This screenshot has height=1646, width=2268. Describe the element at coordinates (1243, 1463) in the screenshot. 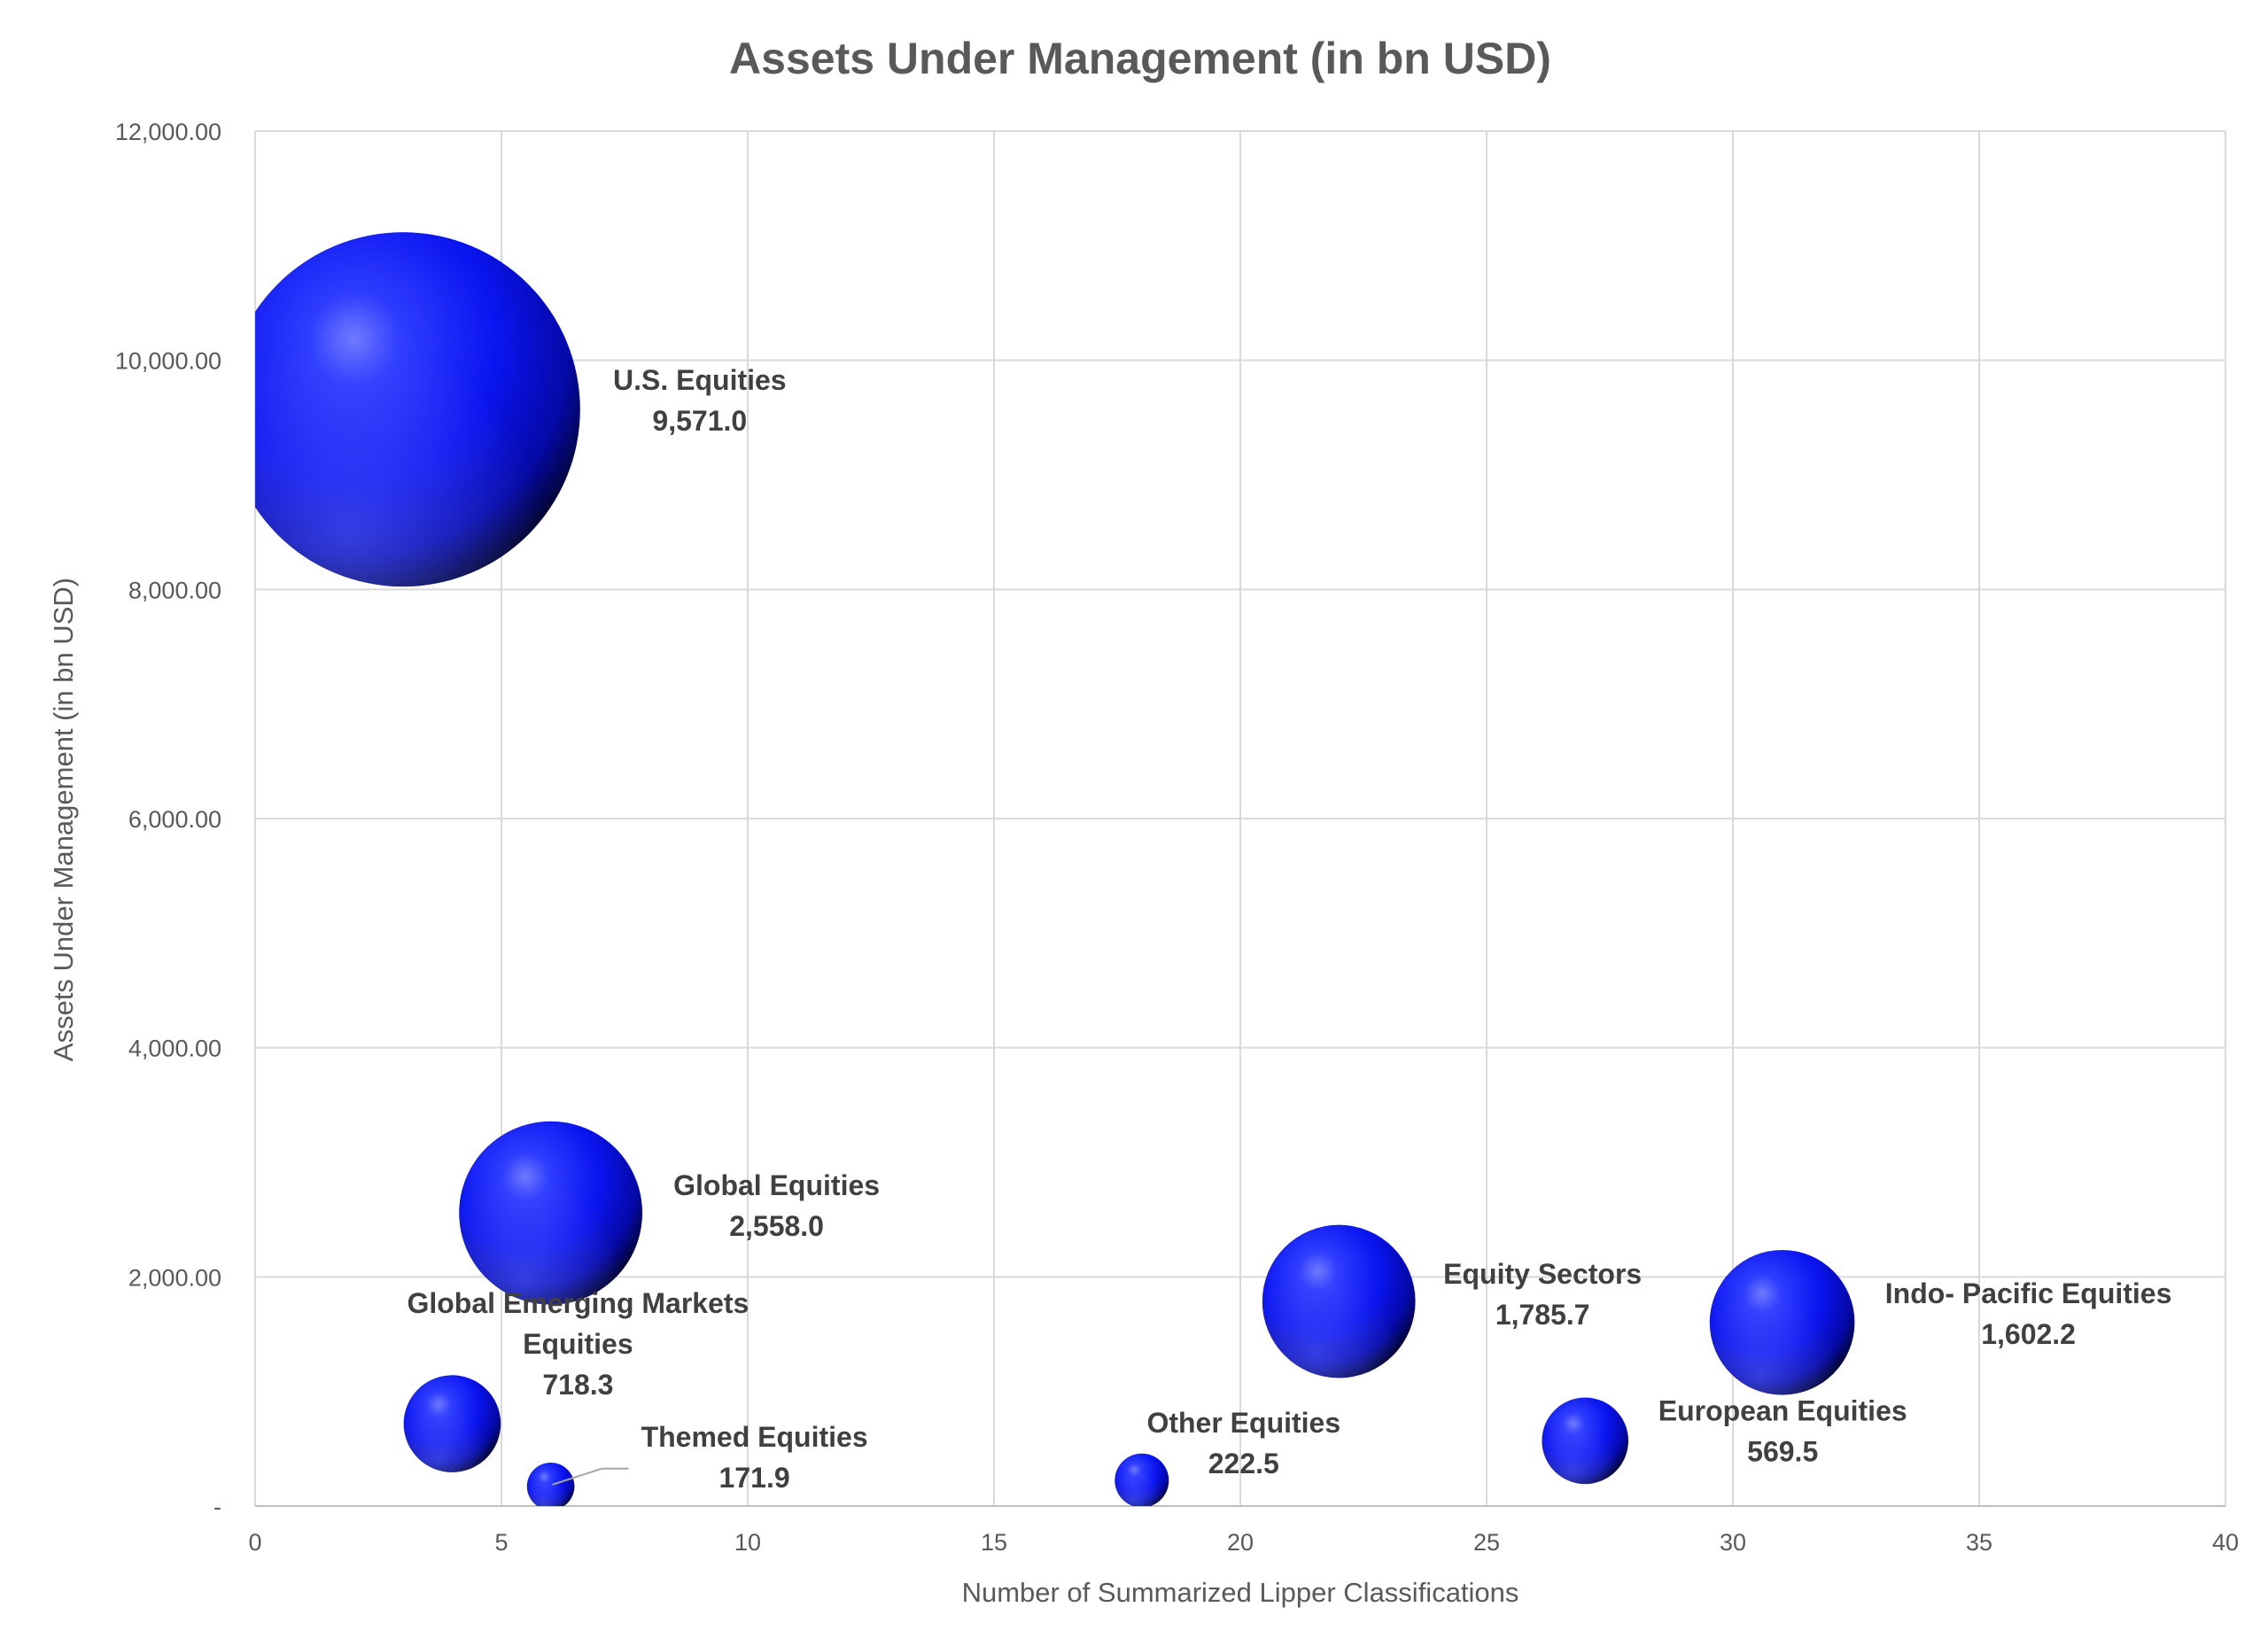

I see `data-label-line: 222.5` at that location.